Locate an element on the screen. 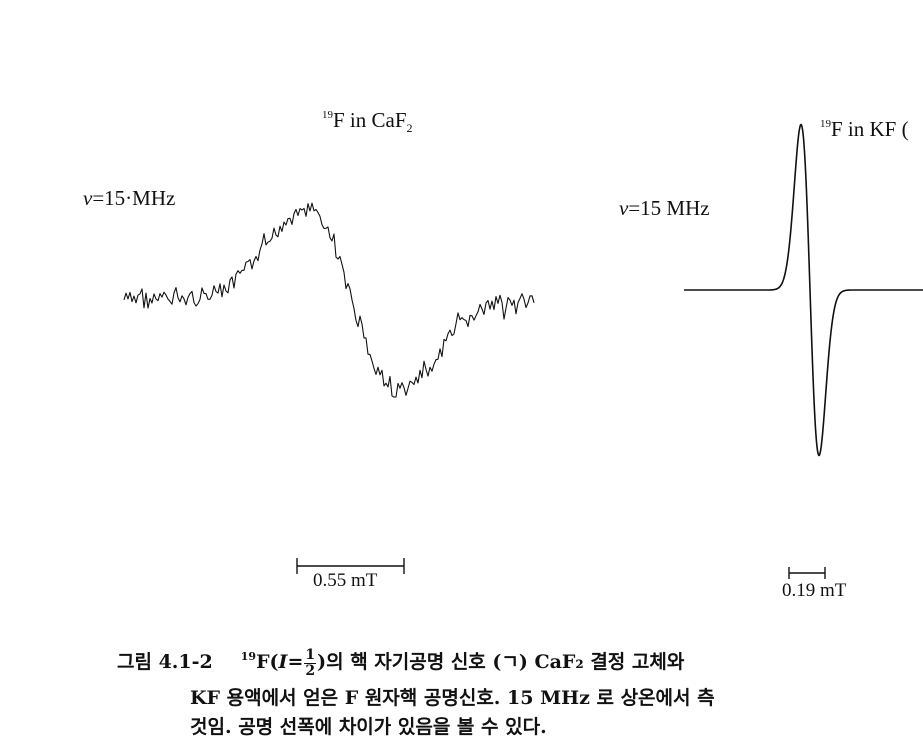 This screenshot has height=743, width=923. left-subscript: 2 is located at coordinates (409, 128).